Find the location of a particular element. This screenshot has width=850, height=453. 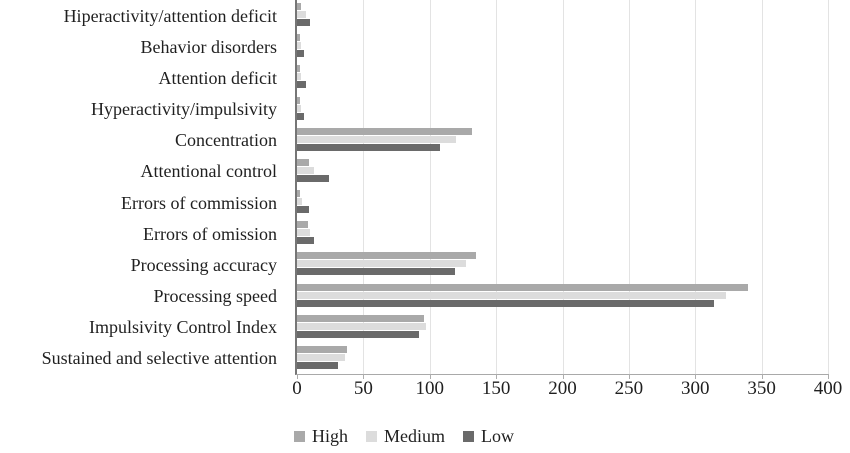

x-tick-label: 350 is located at coordinates (761, 388).